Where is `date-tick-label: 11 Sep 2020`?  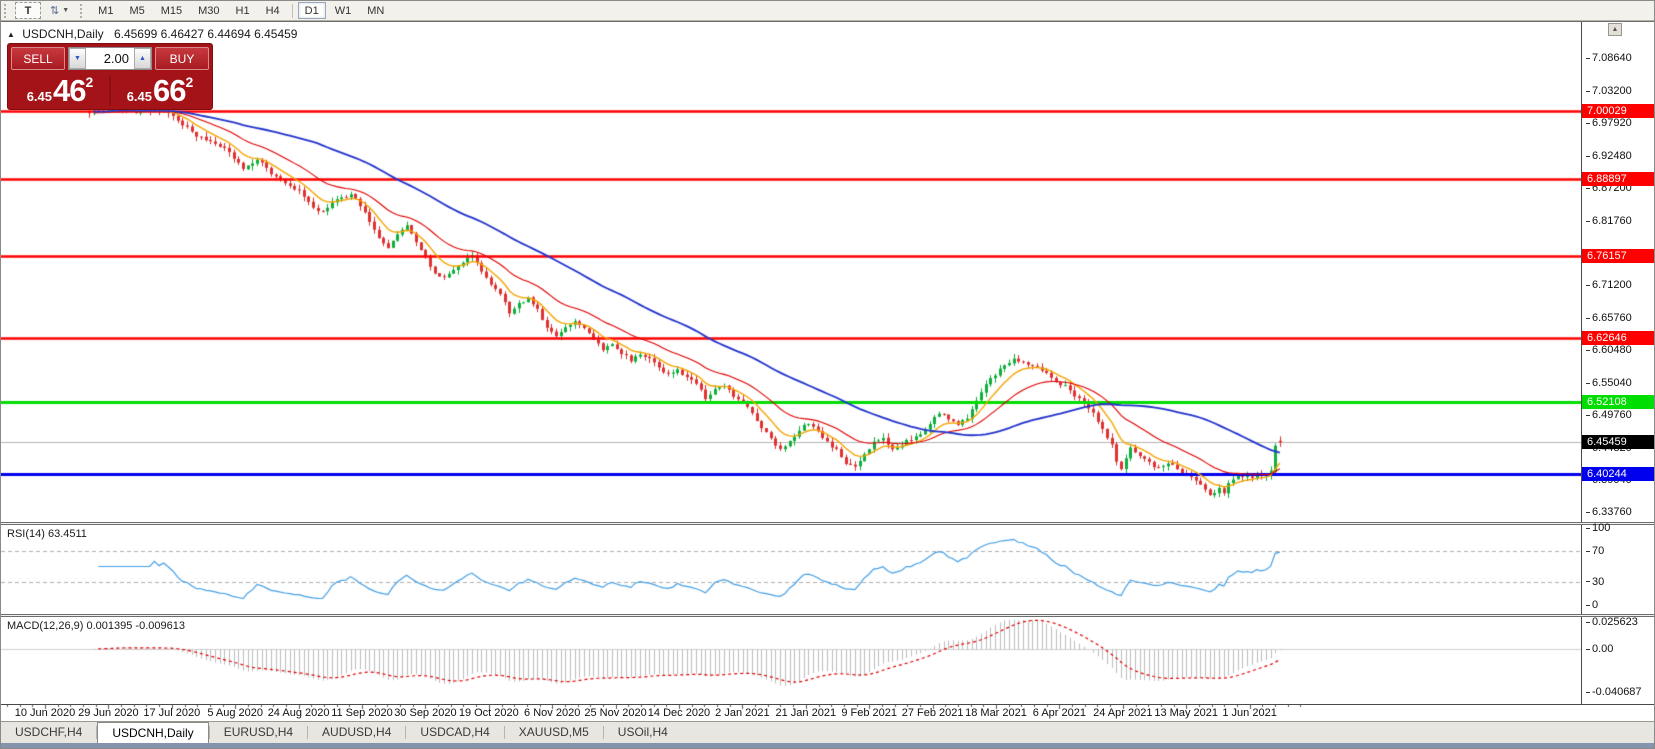
date-tick-label: 11 Sep 2020 is located at coordinates (362, 713).